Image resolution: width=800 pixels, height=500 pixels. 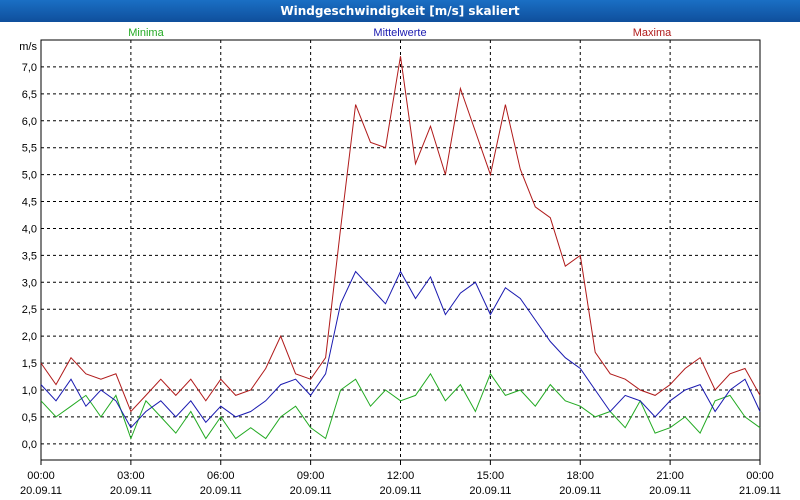 I want to click on x-tick-time: 03:00, so click(x=131, y=476).